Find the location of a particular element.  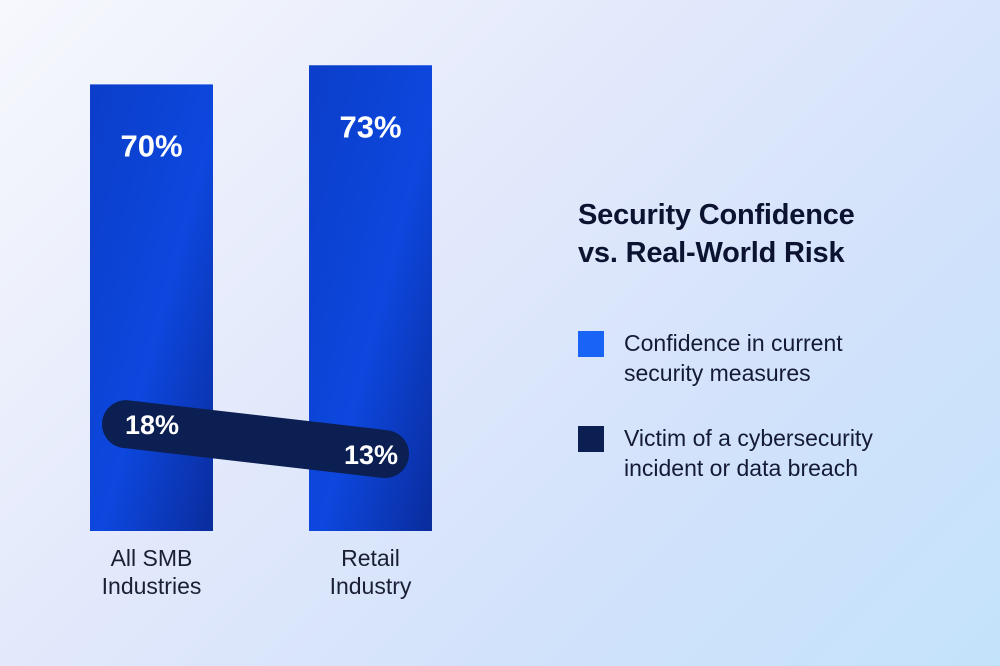

victim-series-line is located at coordinates (255, 439).